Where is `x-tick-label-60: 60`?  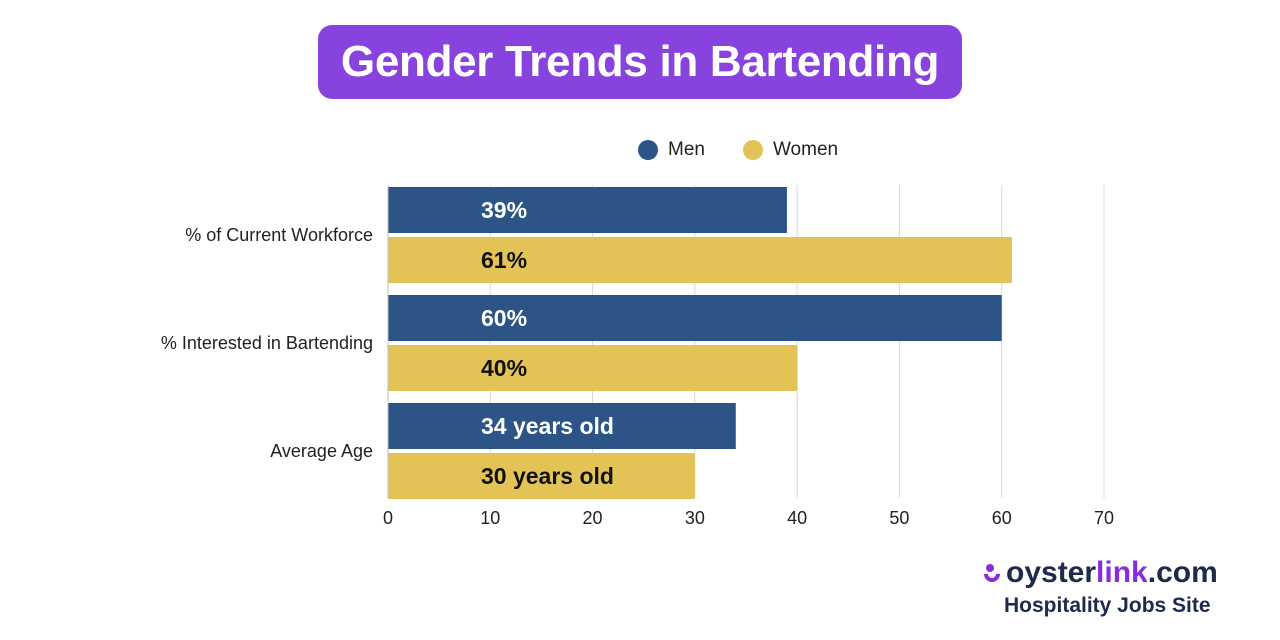 x-tick-label-60: 60 is located at coordinates (1002, 518).